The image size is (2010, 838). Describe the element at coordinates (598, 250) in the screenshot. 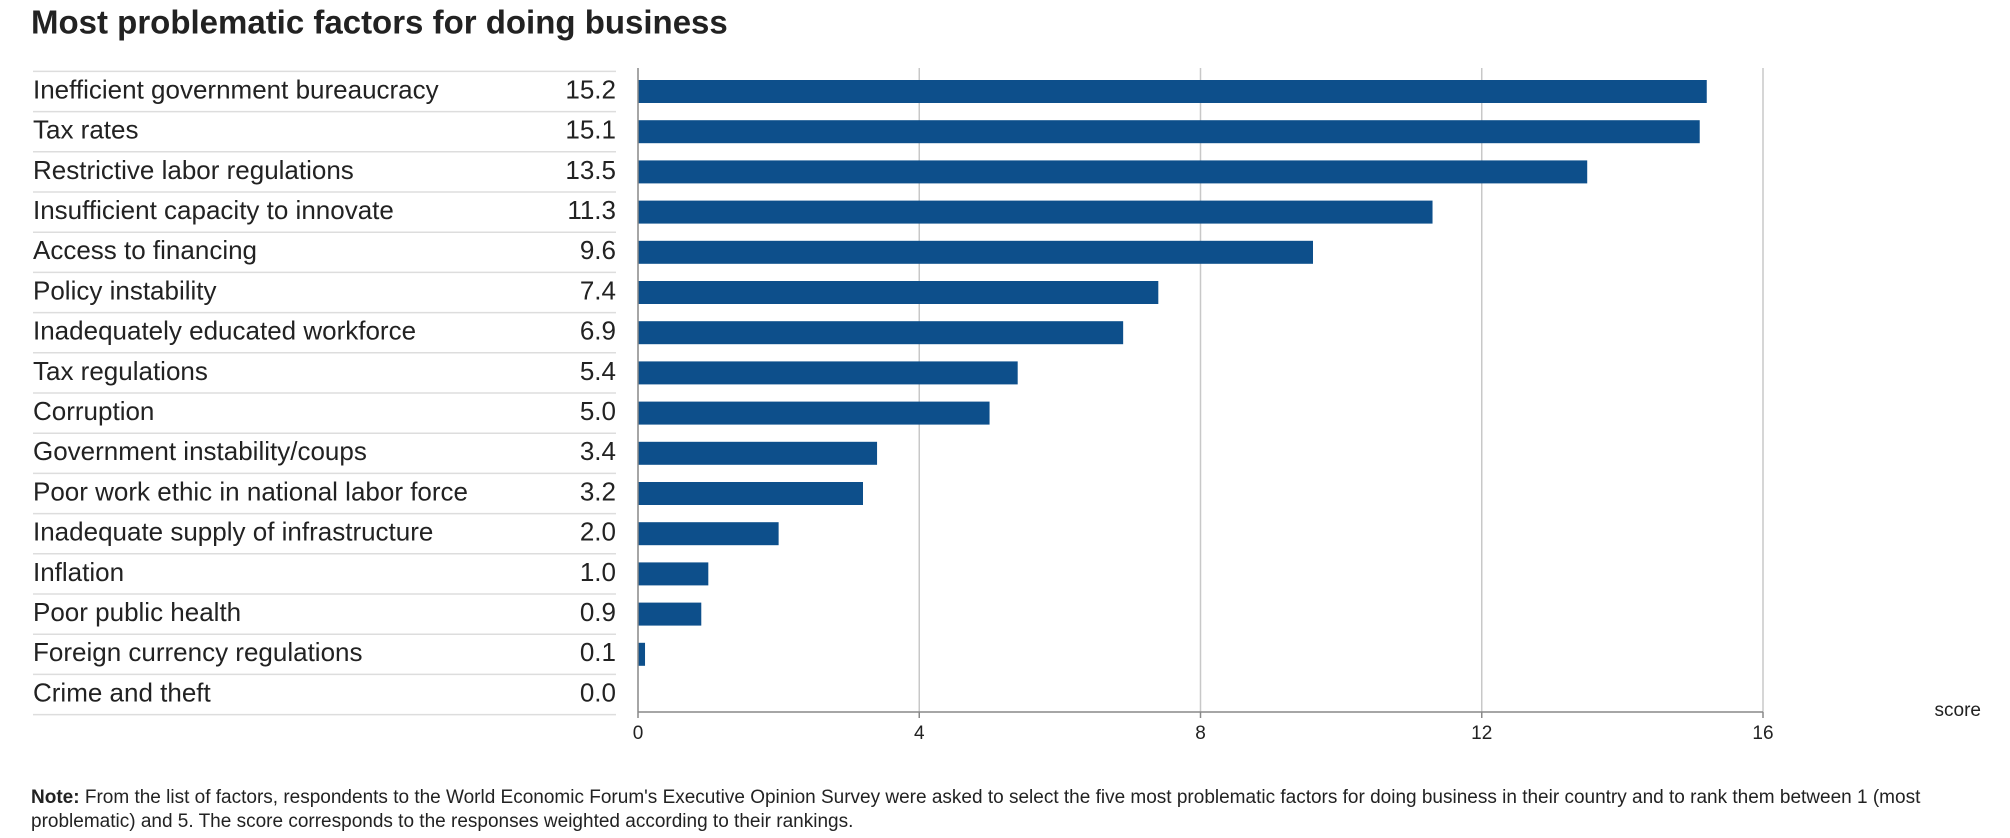

I see `value-label: 9.6` at that location.